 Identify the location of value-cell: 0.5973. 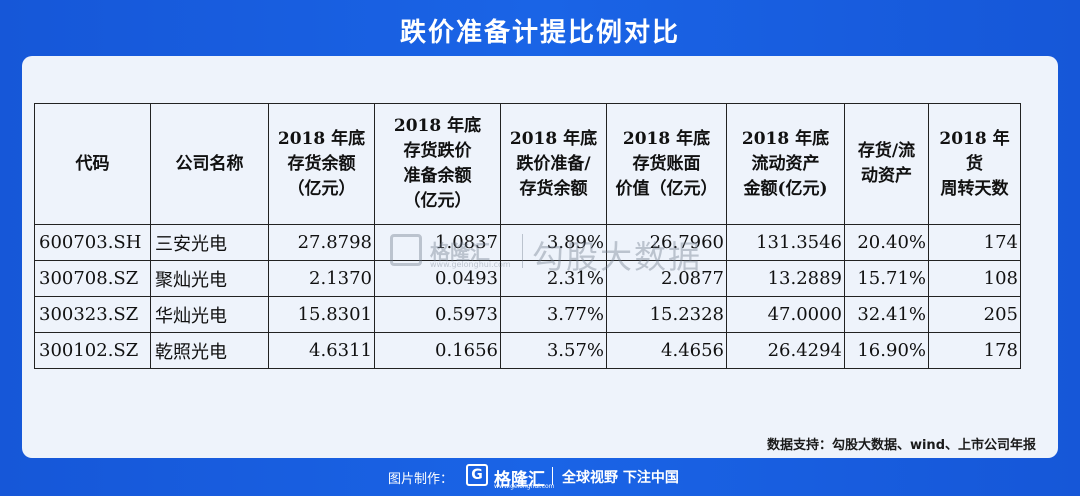
(437, 314).